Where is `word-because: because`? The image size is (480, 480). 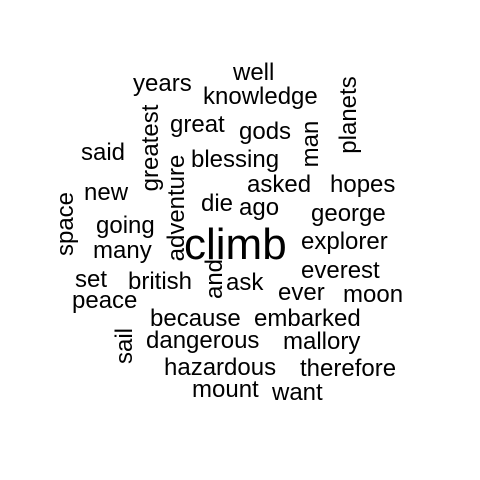 word-because: because is located at coordinates (195, 318).